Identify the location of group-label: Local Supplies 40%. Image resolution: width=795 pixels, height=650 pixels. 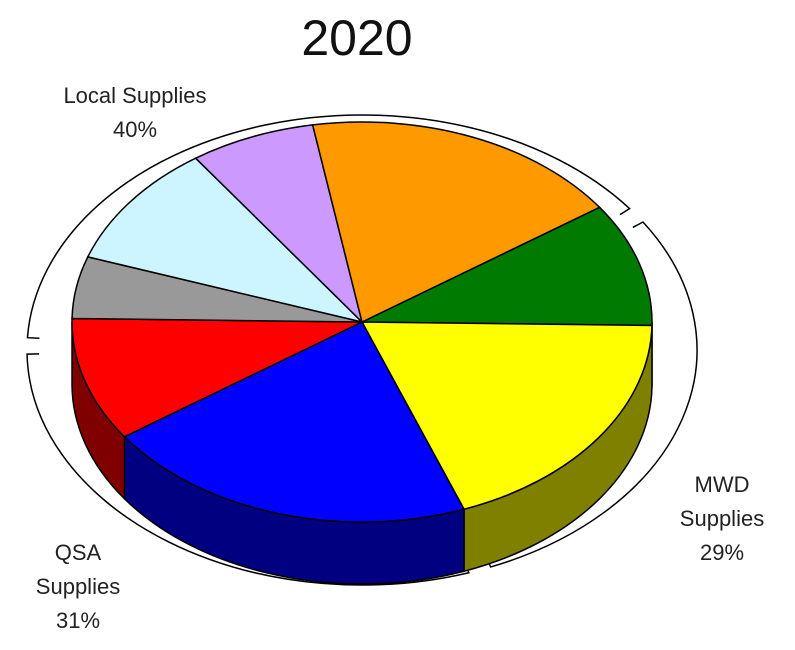
(134, 112).